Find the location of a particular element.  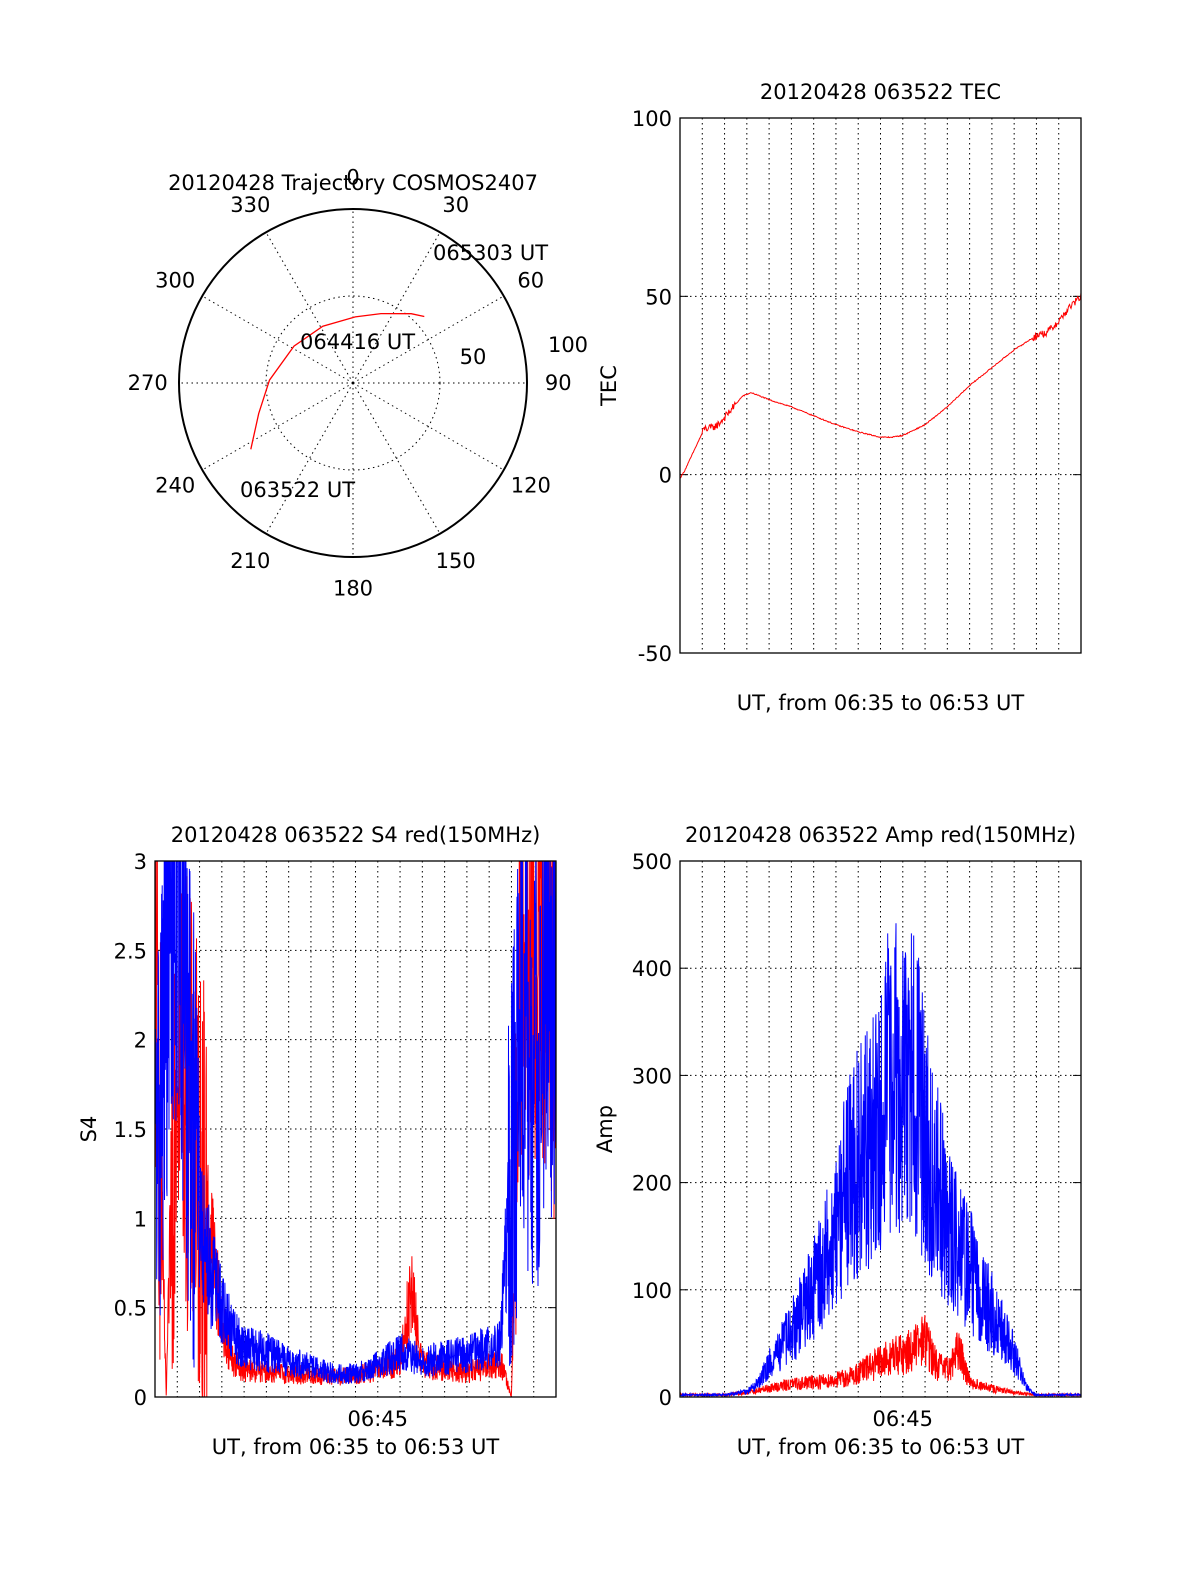

polar-angle-label: 60 is located at coordinates (530, 280).